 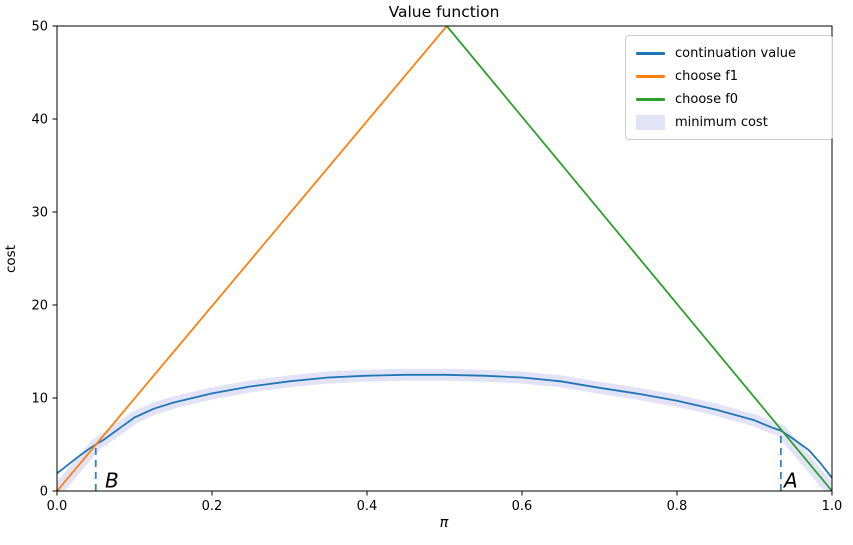 What do you see at coordinates (57, 506) in the screenshot?
I see `x-tick-label: 0.0` at bounding box center [57, 506].